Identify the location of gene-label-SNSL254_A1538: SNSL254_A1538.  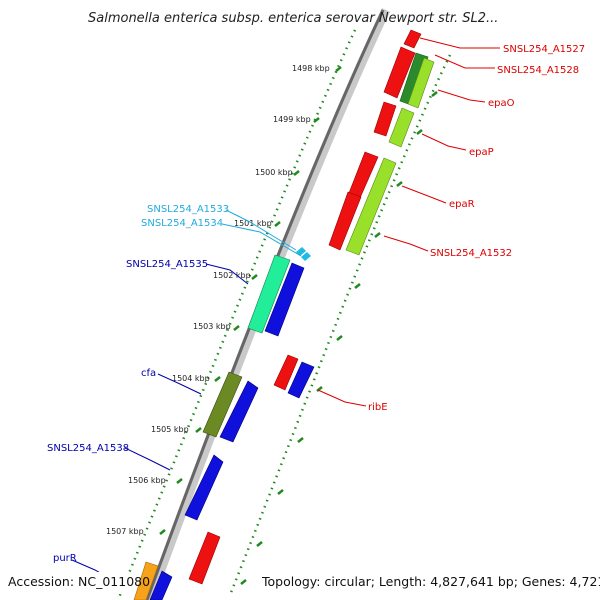
(88, 448).